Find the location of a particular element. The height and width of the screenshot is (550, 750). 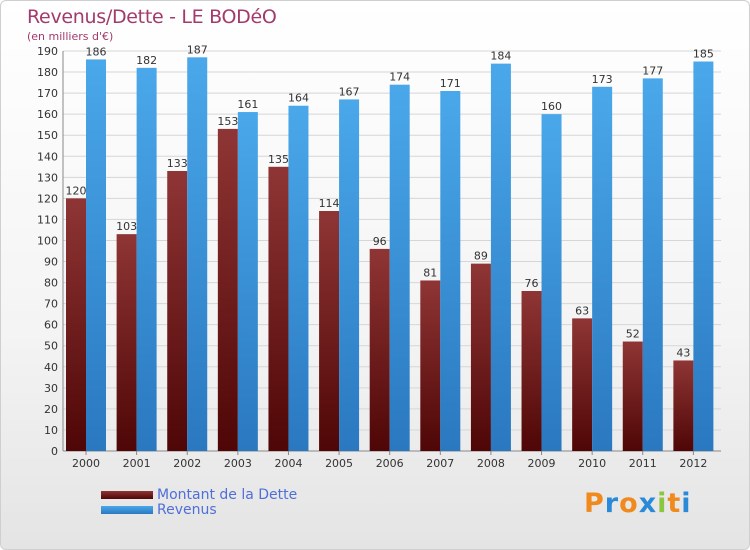

x-tick-label: 2007 is located at coordinates (440, 463).